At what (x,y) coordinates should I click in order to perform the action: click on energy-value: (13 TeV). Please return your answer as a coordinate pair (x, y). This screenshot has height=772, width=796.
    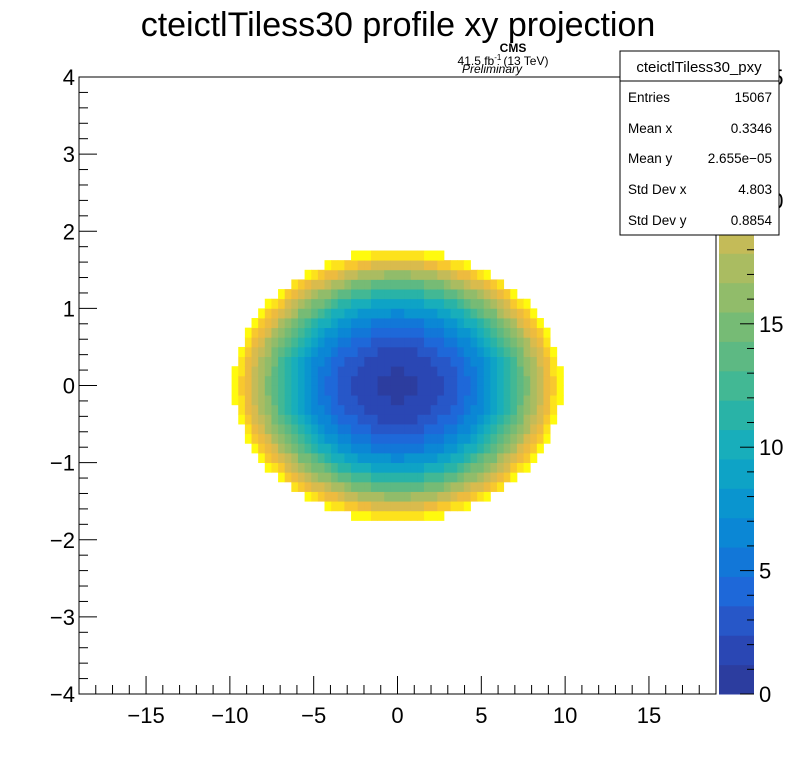
    Looking at the image, I should click on (525, 61).